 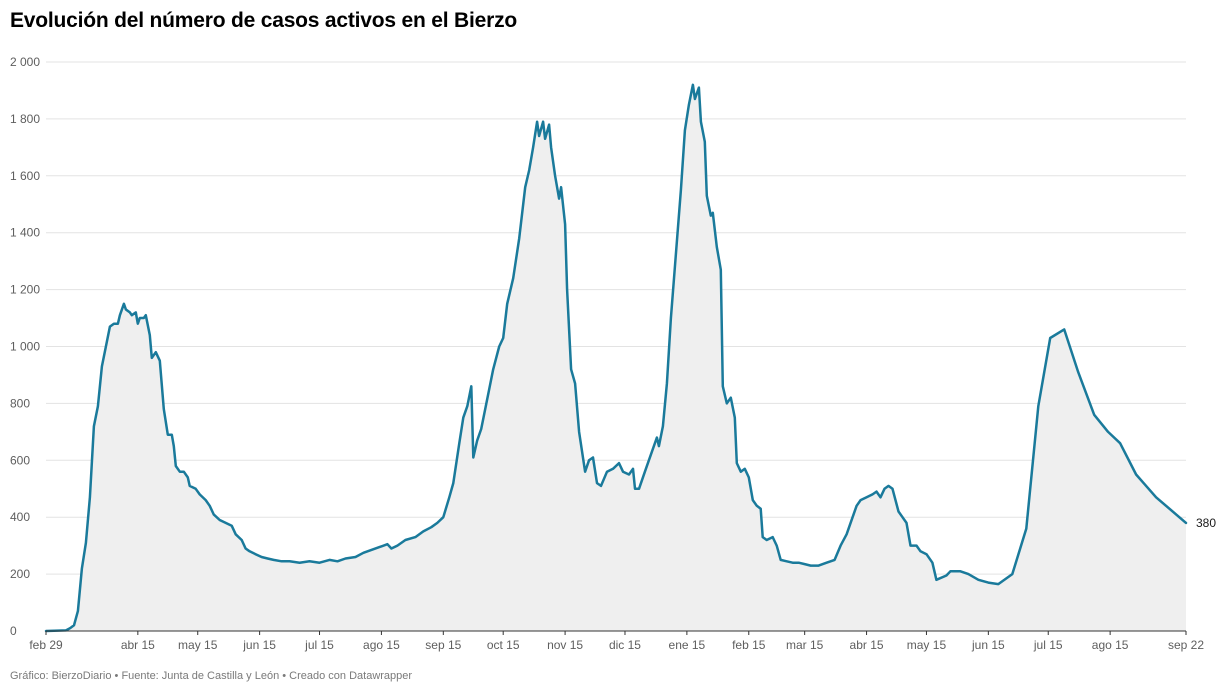 I want to click on y-tick-label: 0, so click(x=13, y=631).